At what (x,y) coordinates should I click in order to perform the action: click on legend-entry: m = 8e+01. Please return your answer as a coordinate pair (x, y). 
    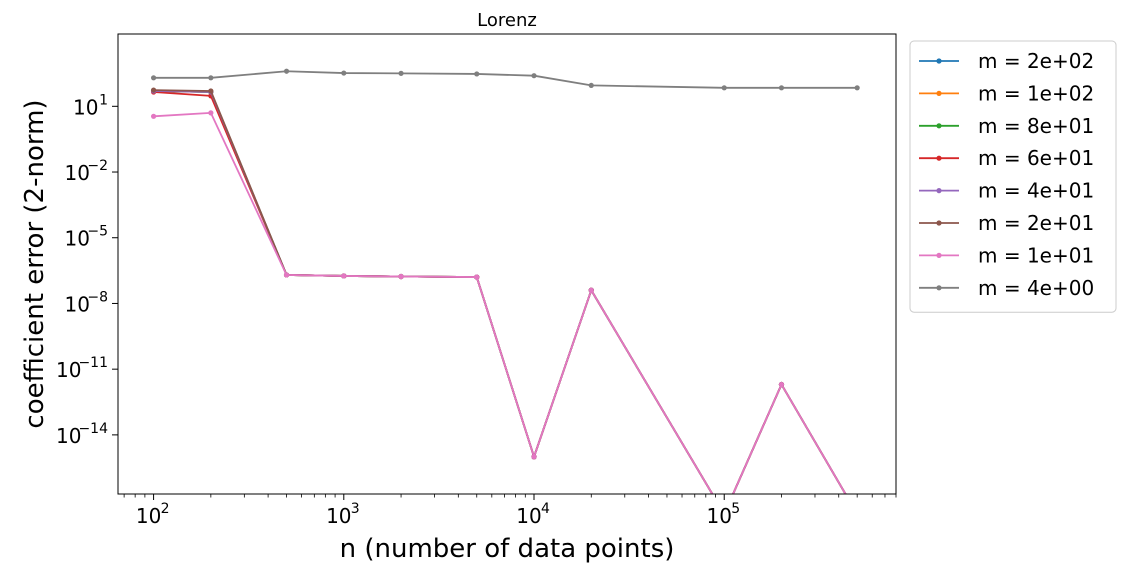
    Looking at the image, I should click on (1006, 126).